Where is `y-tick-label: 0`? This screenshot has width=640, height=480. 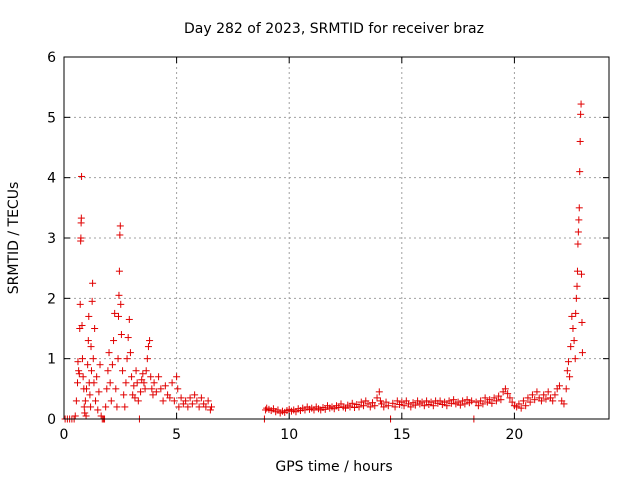
y-tick-label: 0 is located at coordinates (51, 420).